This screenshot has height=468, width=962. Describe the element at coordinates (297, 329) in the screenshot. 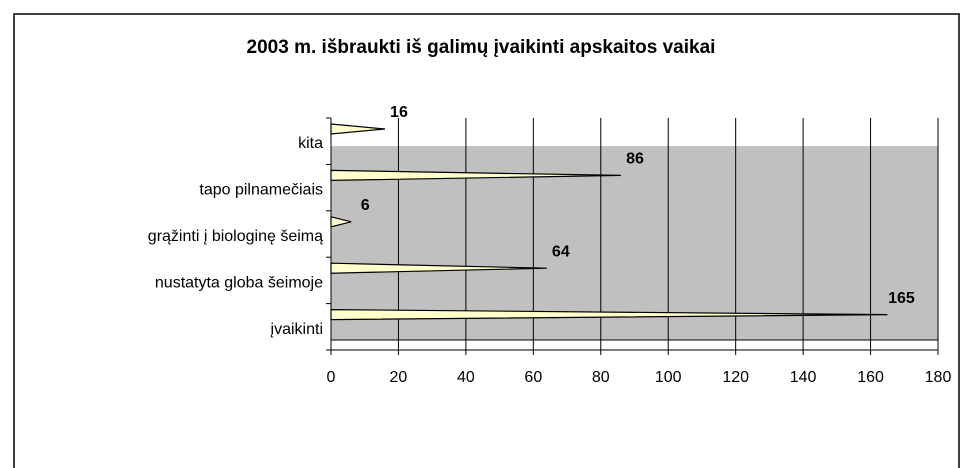

I see `y-tick-label: įvaikinti` at that location.